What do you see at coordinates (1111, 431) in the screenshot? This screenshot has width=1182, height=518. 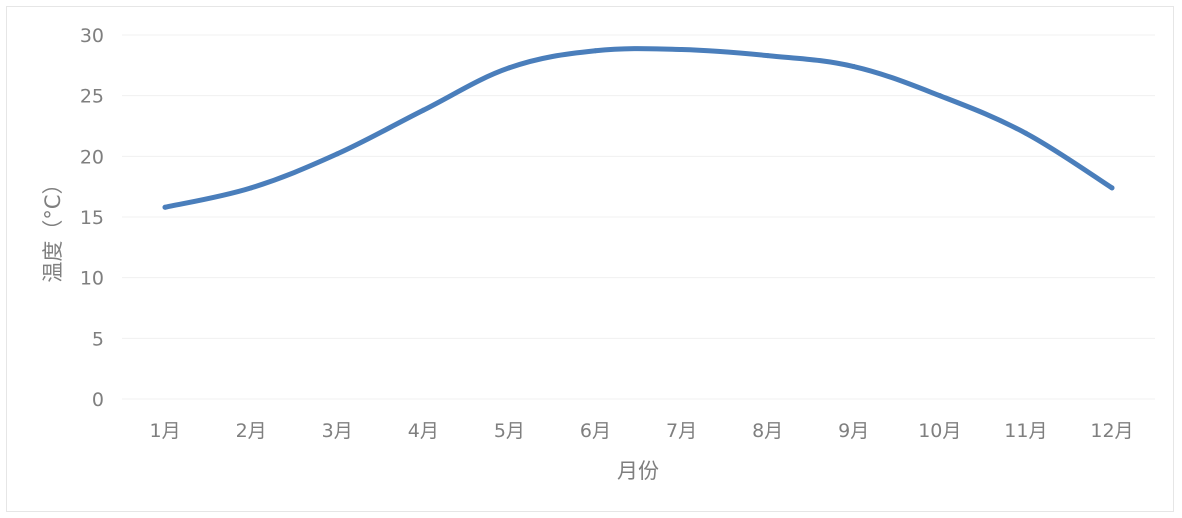 I see `x-tick-label: 12月` at bounding box center [1111, 431].